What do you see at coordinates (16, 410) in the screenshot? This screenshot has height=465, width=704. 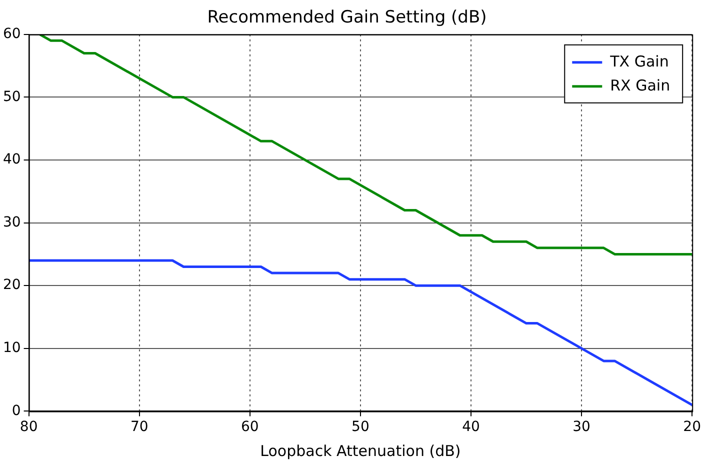 I see `y-tick-label: 0` at bounding box center [16, 410].